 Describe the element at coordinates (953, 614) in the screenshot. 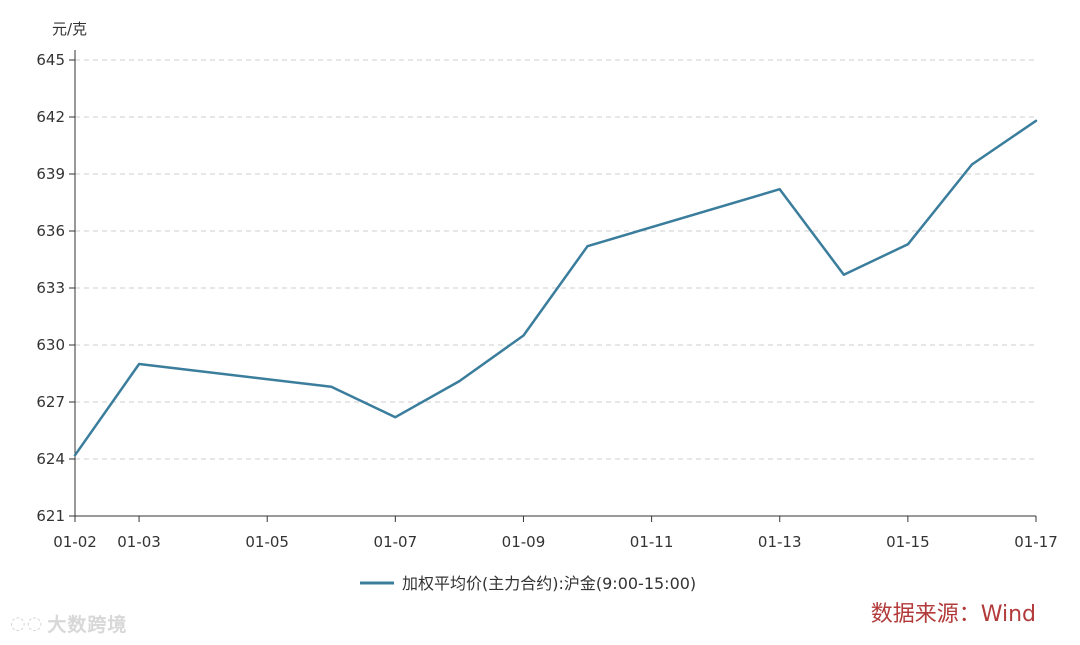

I see `data-source-label: 数据来源：Wind` at that location.